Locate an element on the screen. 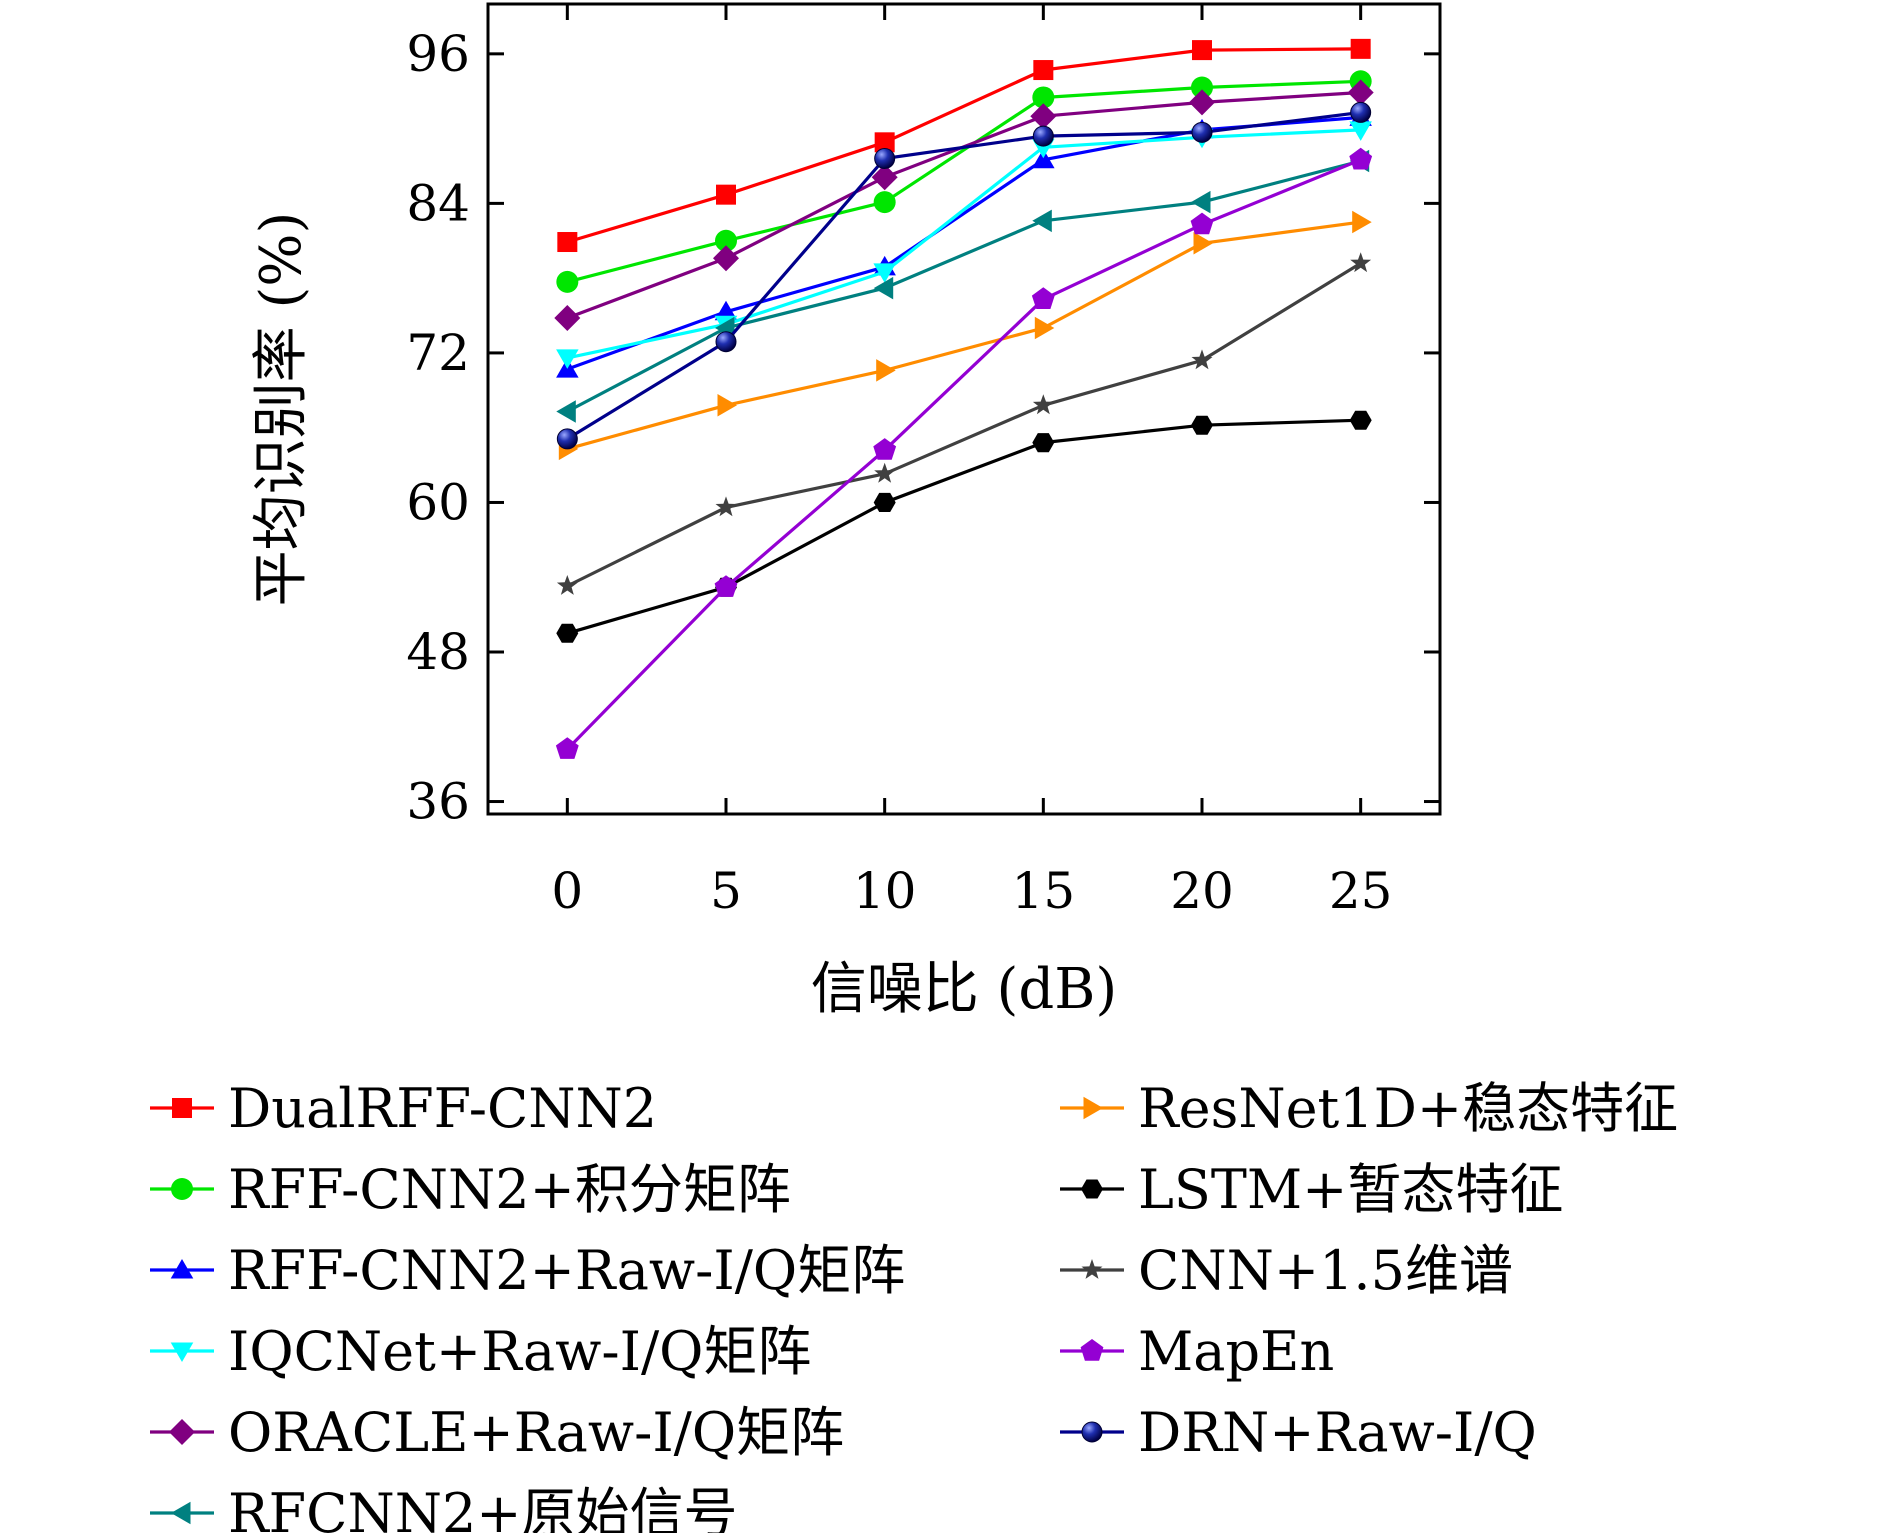 The image size is (1890, 1533). x-tick-label: 20 is located at coordinates (1202, 891).